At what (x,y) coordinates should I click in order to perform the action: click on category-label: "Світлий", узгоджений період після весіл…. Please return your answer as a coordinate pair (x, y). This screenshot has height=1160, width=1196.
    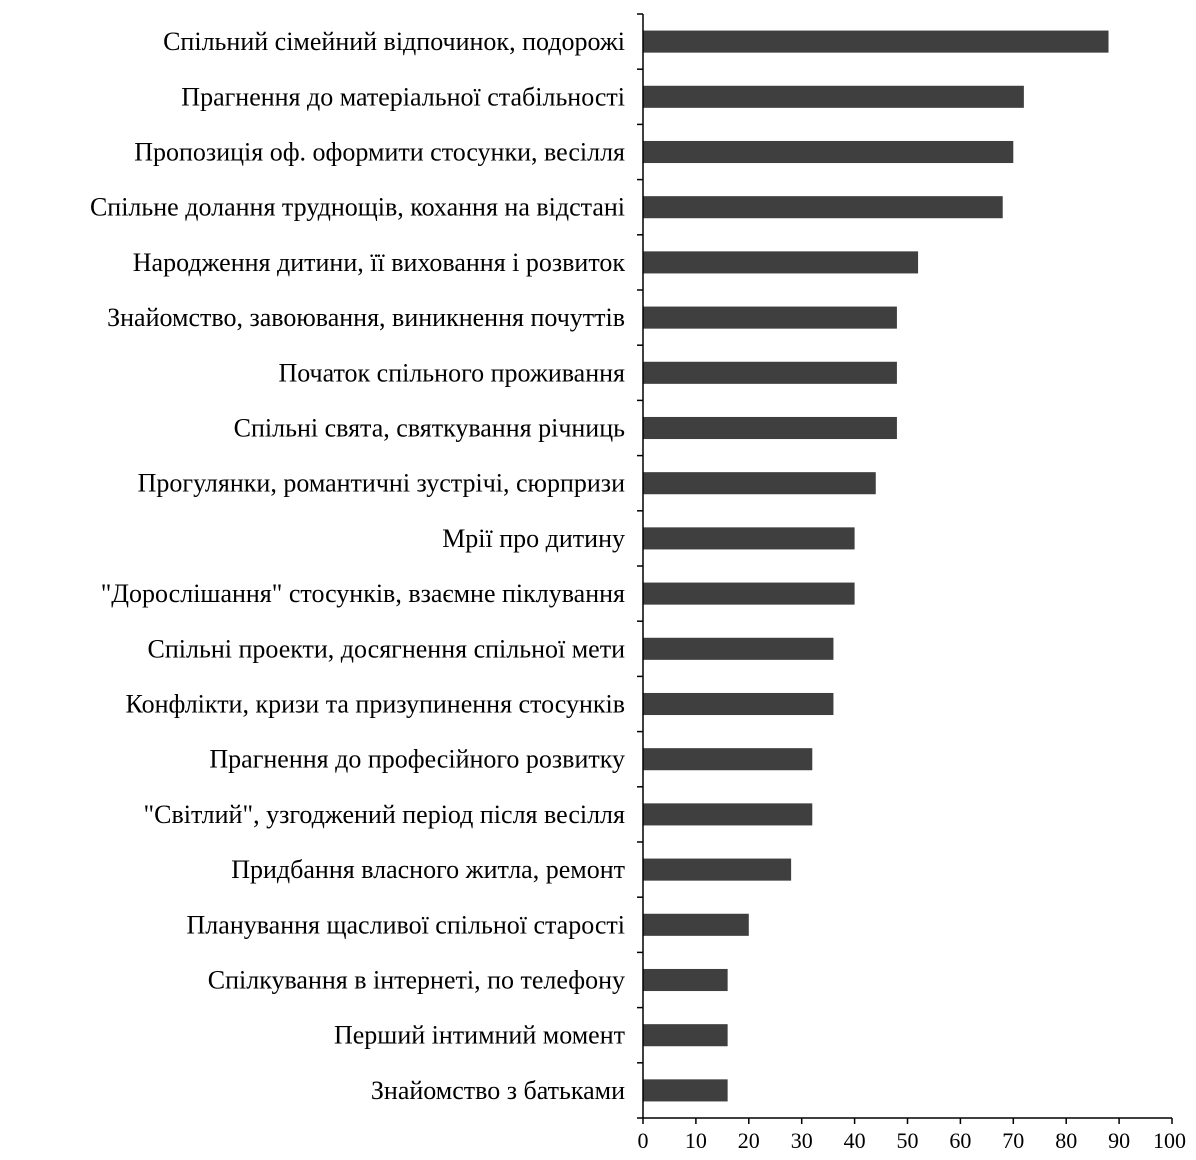
    Looking at the image, I should click on (384, 814).